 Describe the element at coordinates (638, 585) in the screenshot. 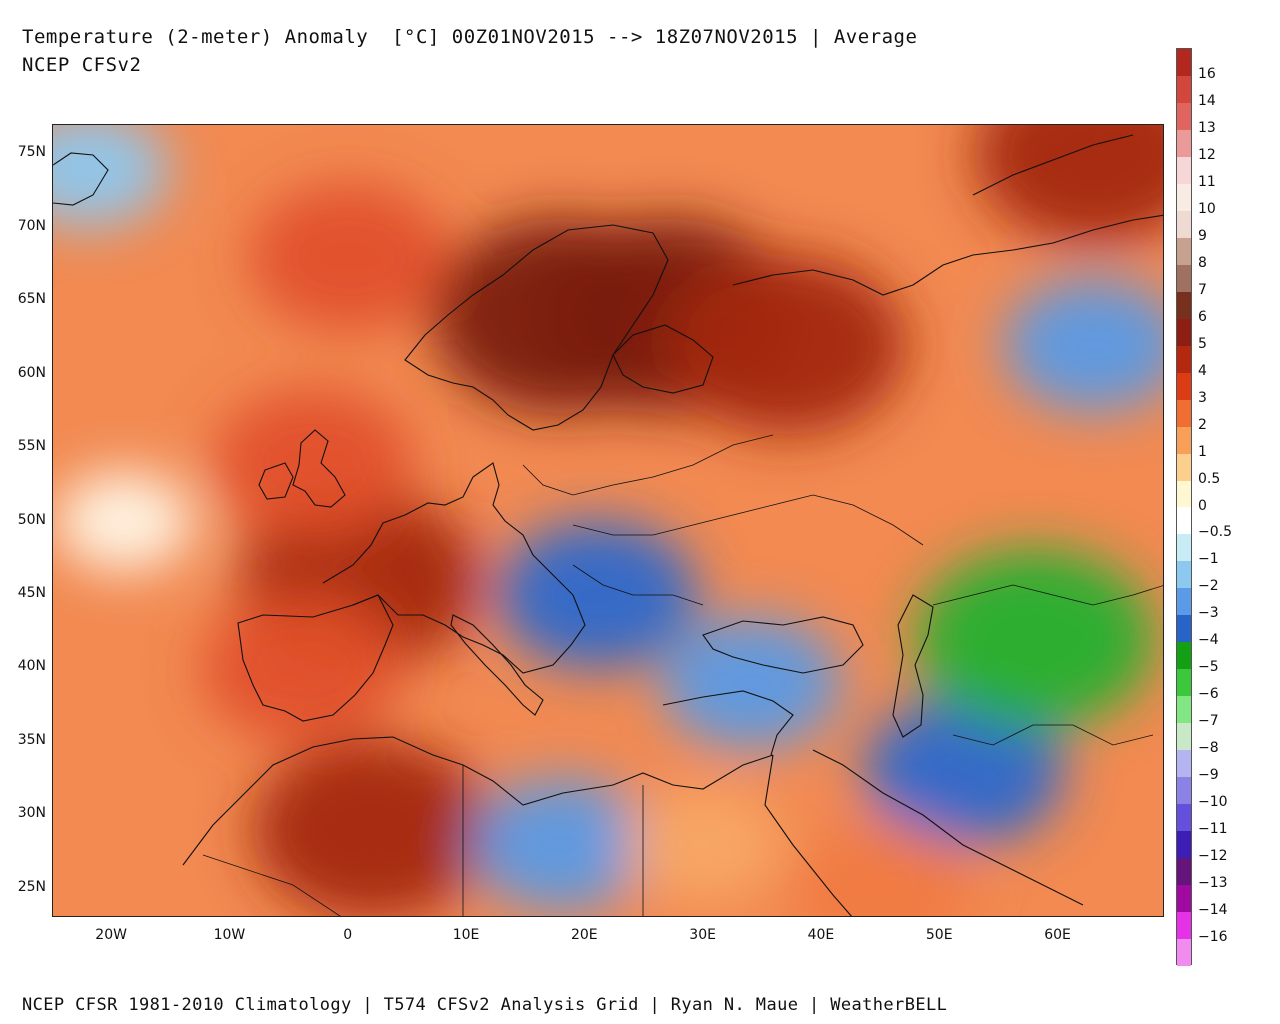

I see `border-line-balkans` at that location.